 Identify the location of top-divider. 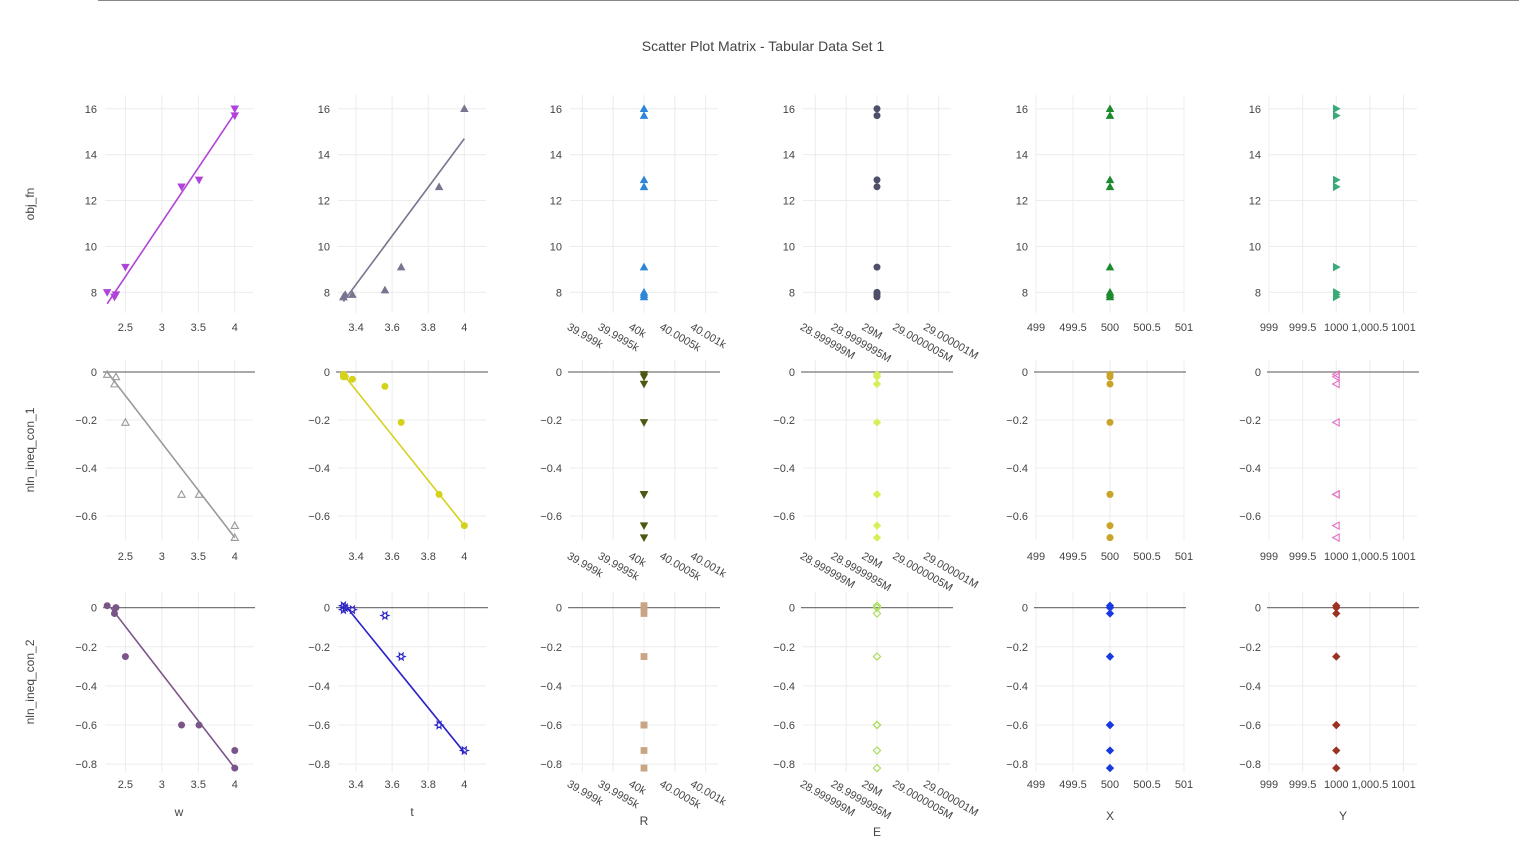
(808, 0).